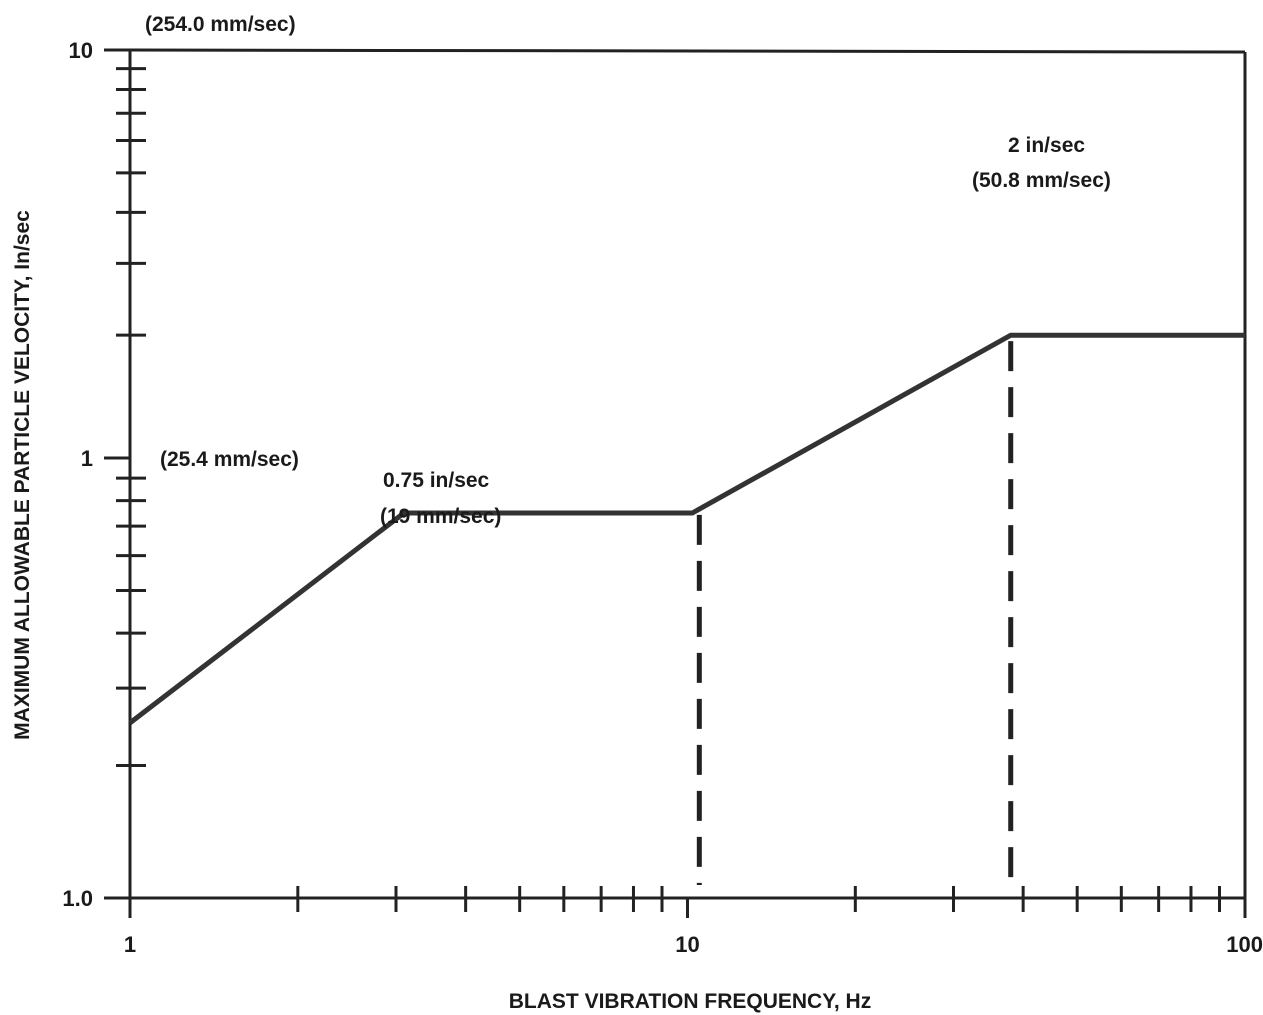  What do you see at coordinates (855, 613) in the screenshot?
I see `reference-lines` at bounding box center [855, 613].